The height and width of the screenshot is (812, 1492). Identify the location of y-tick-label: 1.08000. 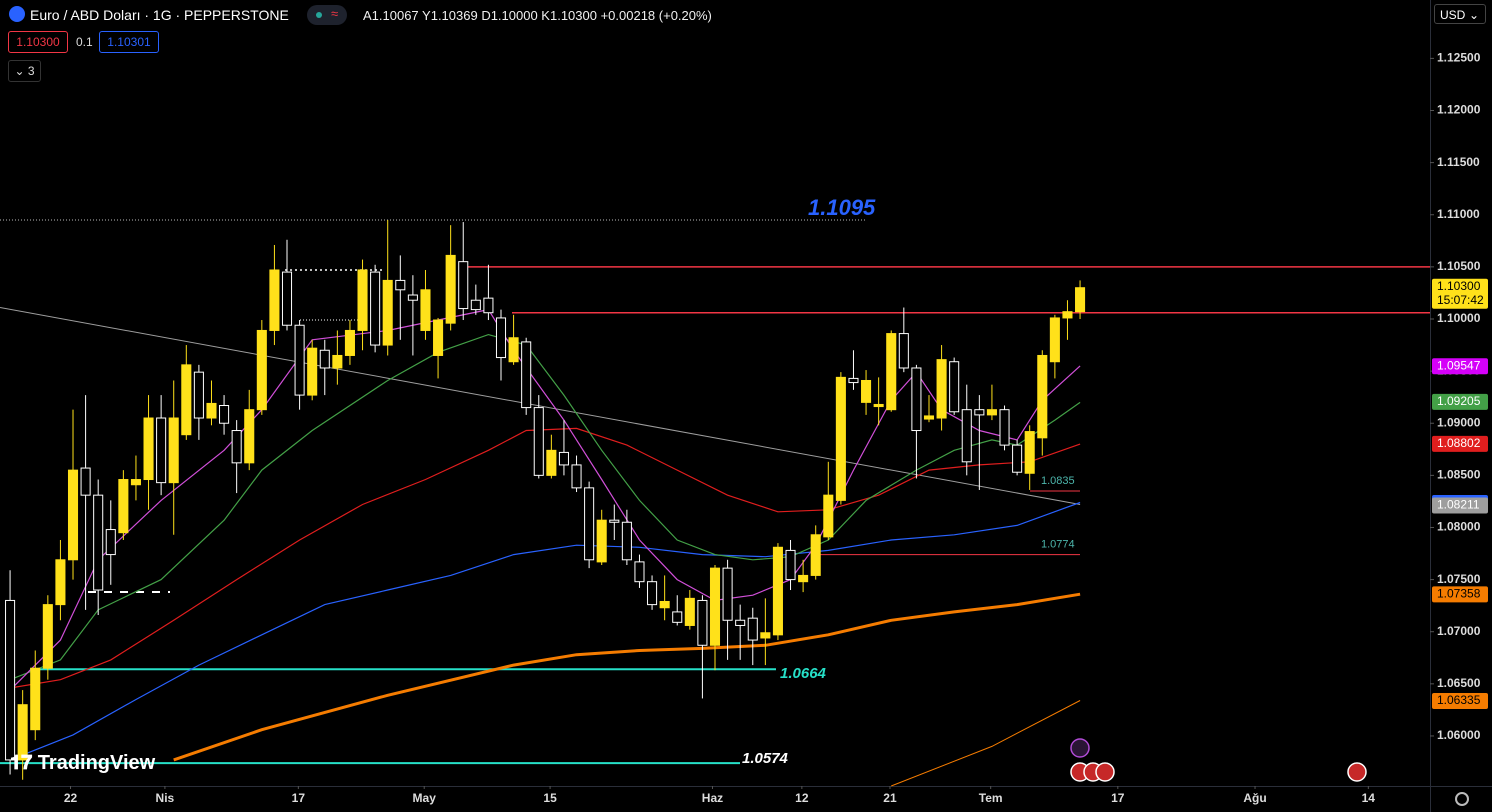
(1459, 527).